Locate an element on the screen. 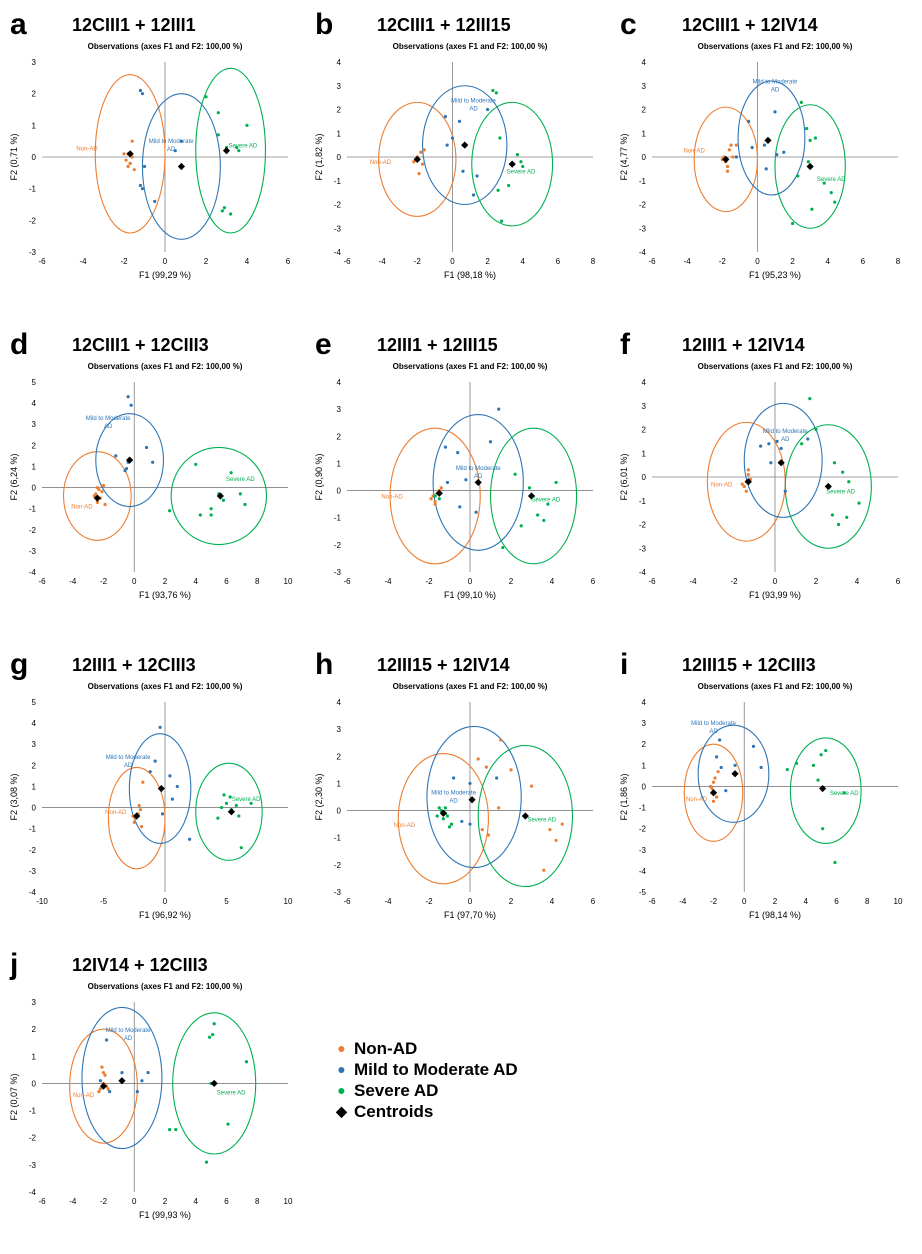  y-tick-label: 5 is located at coordinates (34, 382).